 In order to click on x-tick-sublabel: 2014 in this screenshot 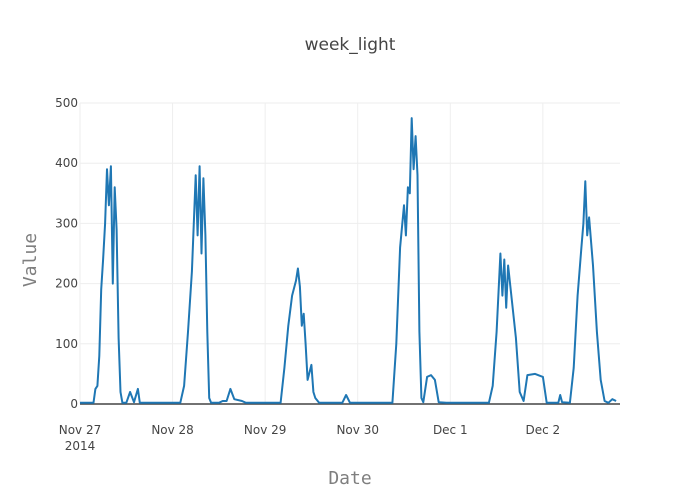, I will do `click(80, 446)`.